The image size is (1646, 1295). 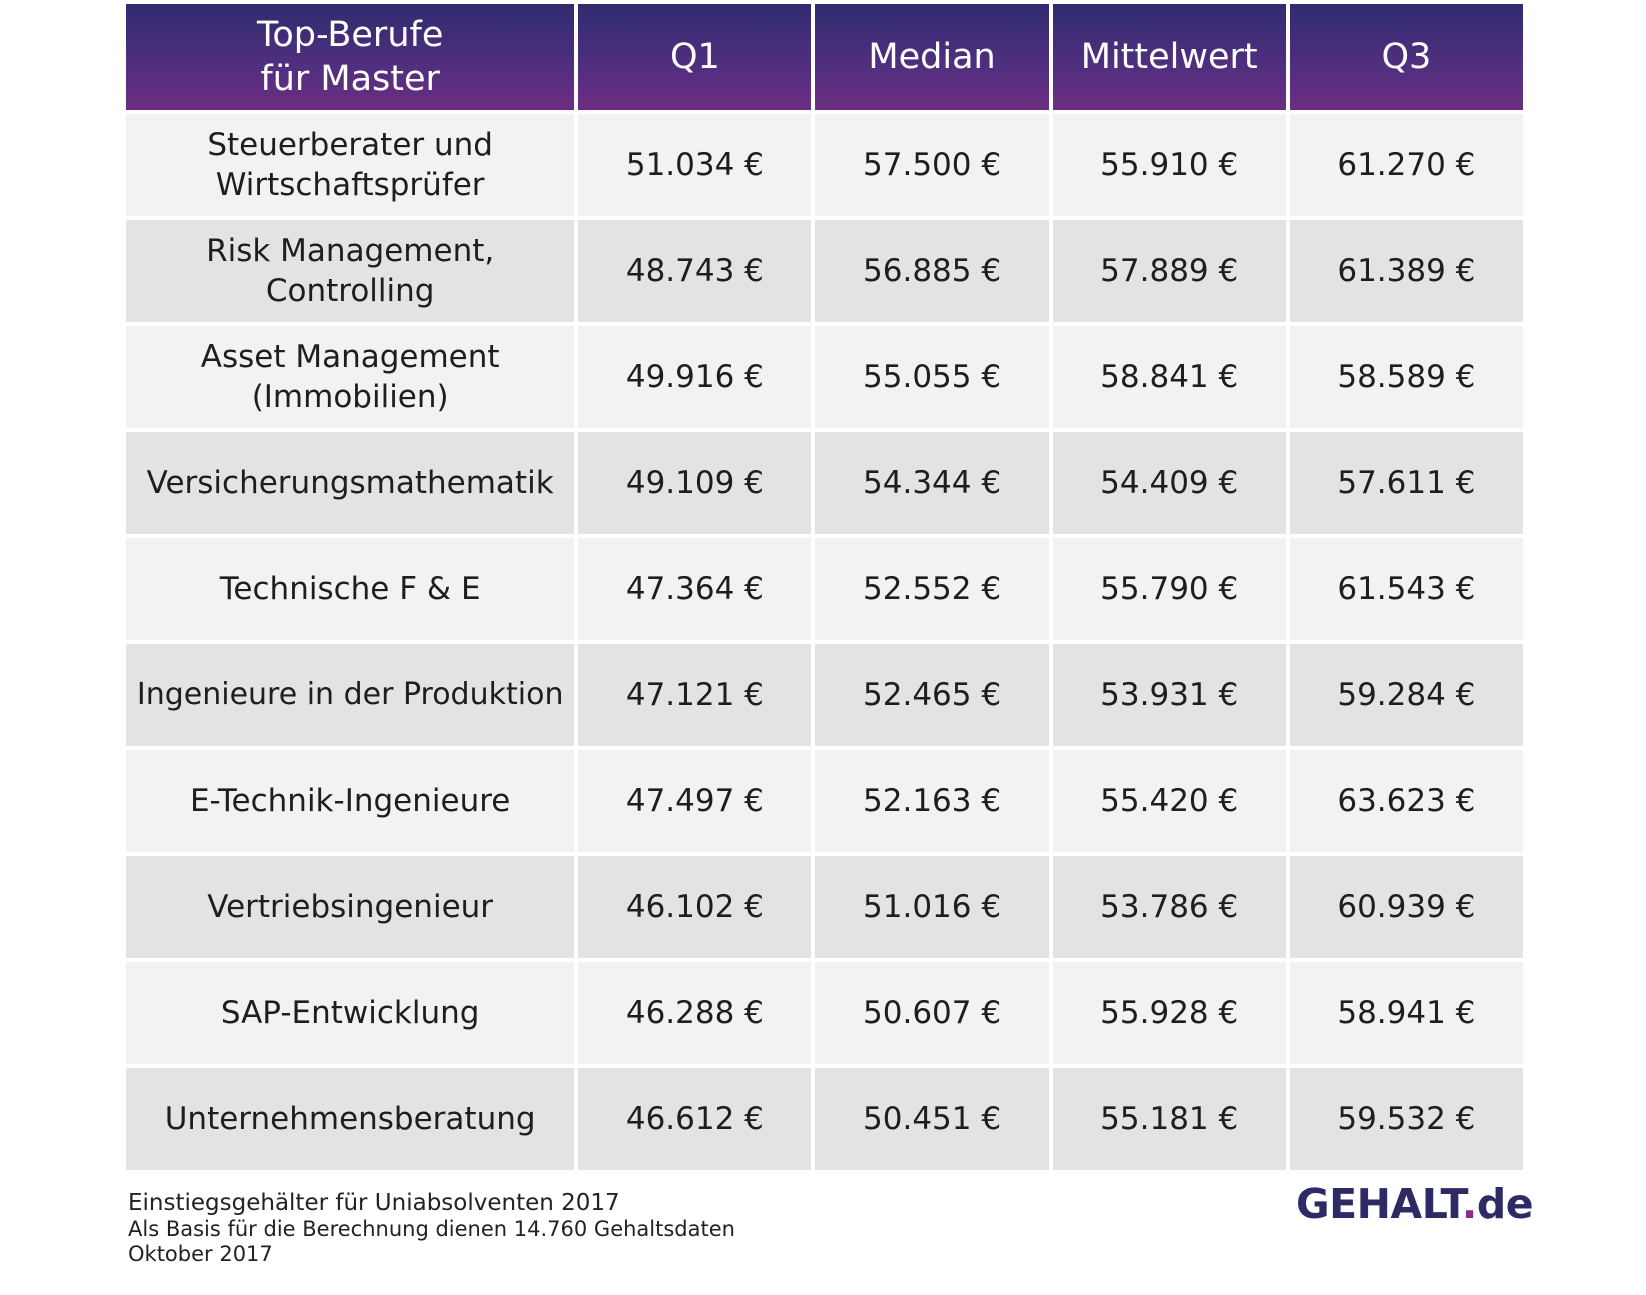 What do you see at coordinates (1169, 377) in the screenshot?
I see `mean-cell: 58.841 €` at bounding box center [1169, 377].